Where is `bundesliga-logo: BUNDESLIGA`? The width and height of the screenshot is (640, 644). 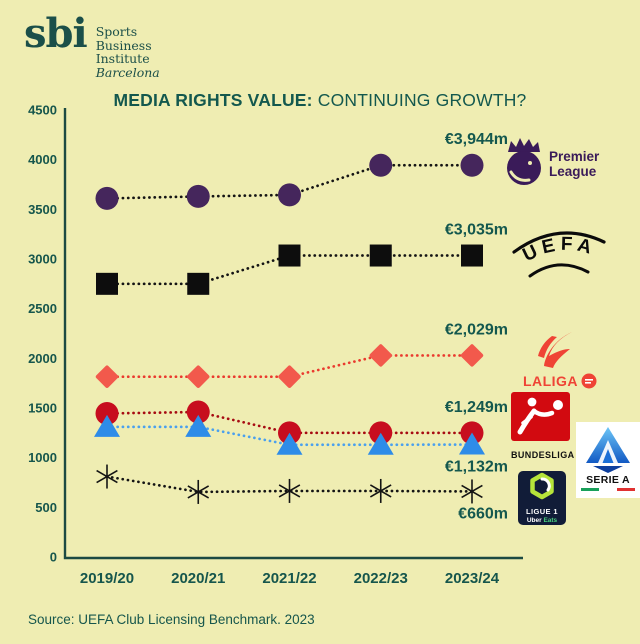 bundesliga-logo: BUNDESLIGA is located at coordinates (543, 426).